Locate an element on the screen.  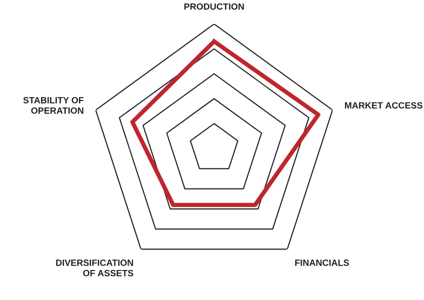
spoke-label: PRODUCTION is located at coordinates (214, 6).